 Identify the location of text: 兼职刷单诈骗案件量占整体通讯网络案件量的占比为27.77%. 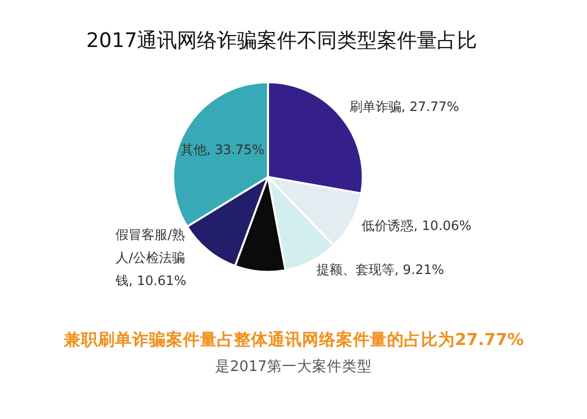
(293, 339).